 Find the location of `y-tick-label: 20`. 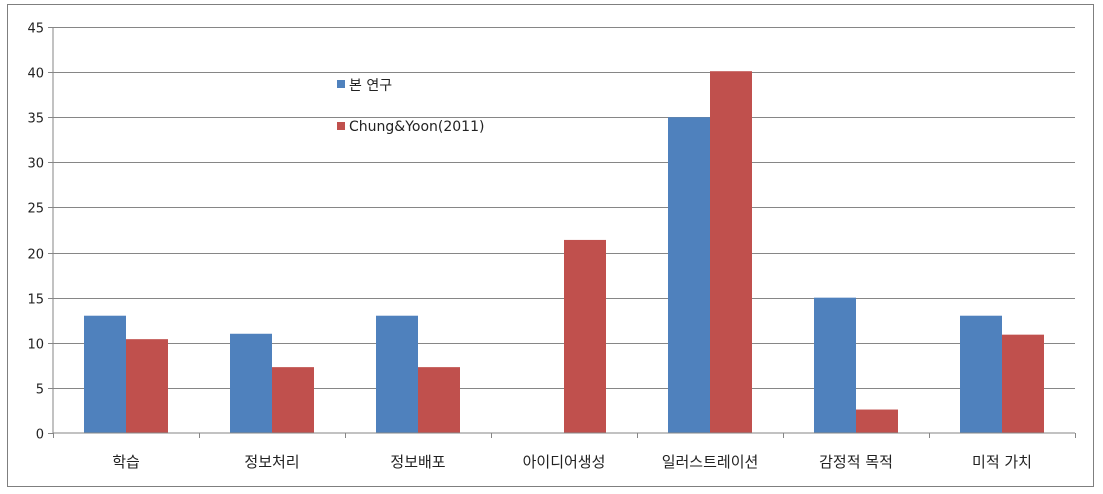

y-tick-label: 20 is located at coordinates (35, 255).